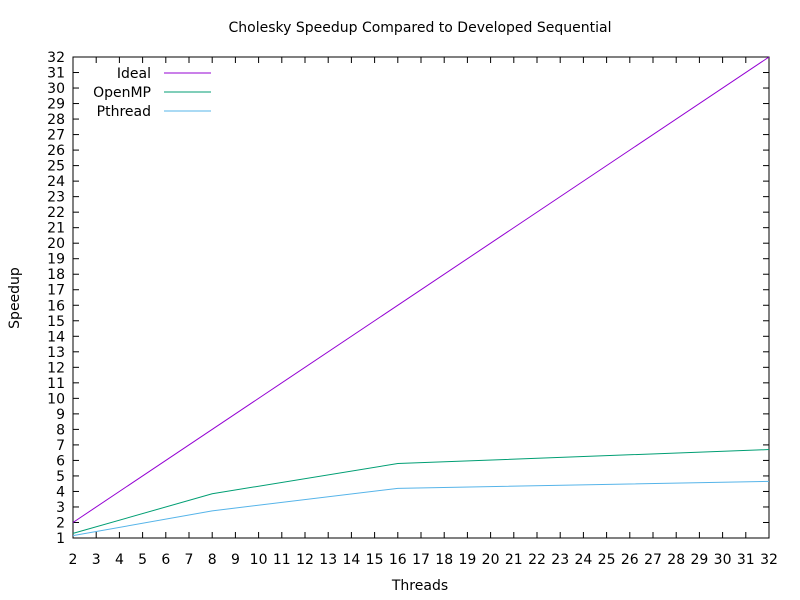 The height and width of the screenshot is (600, 800). I want to click on x-tick-label: 20, so click(491, 560).